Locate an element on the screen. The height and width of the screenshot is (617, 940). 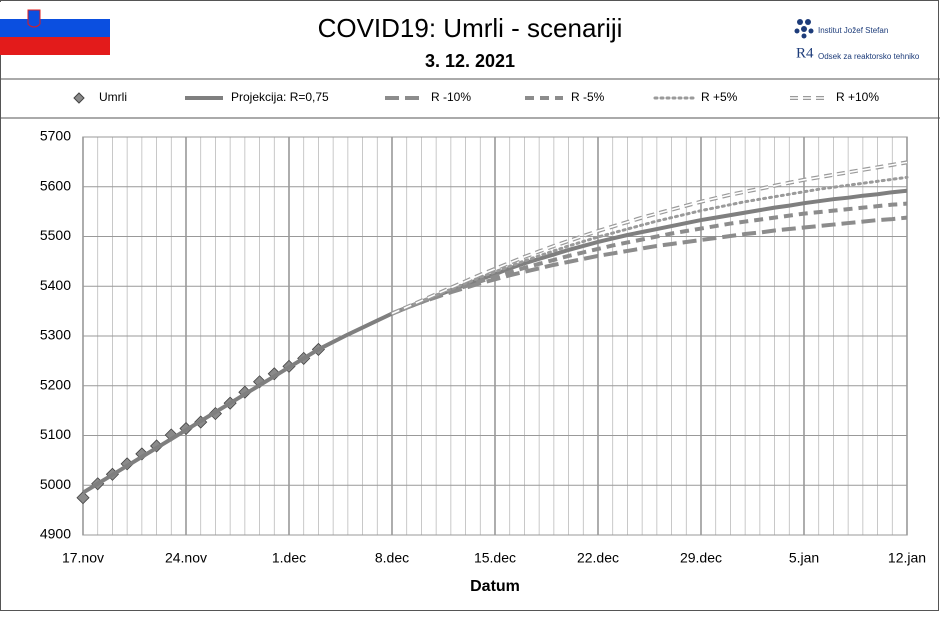
legend-label: R +5% is located at coordinates (719, 97).